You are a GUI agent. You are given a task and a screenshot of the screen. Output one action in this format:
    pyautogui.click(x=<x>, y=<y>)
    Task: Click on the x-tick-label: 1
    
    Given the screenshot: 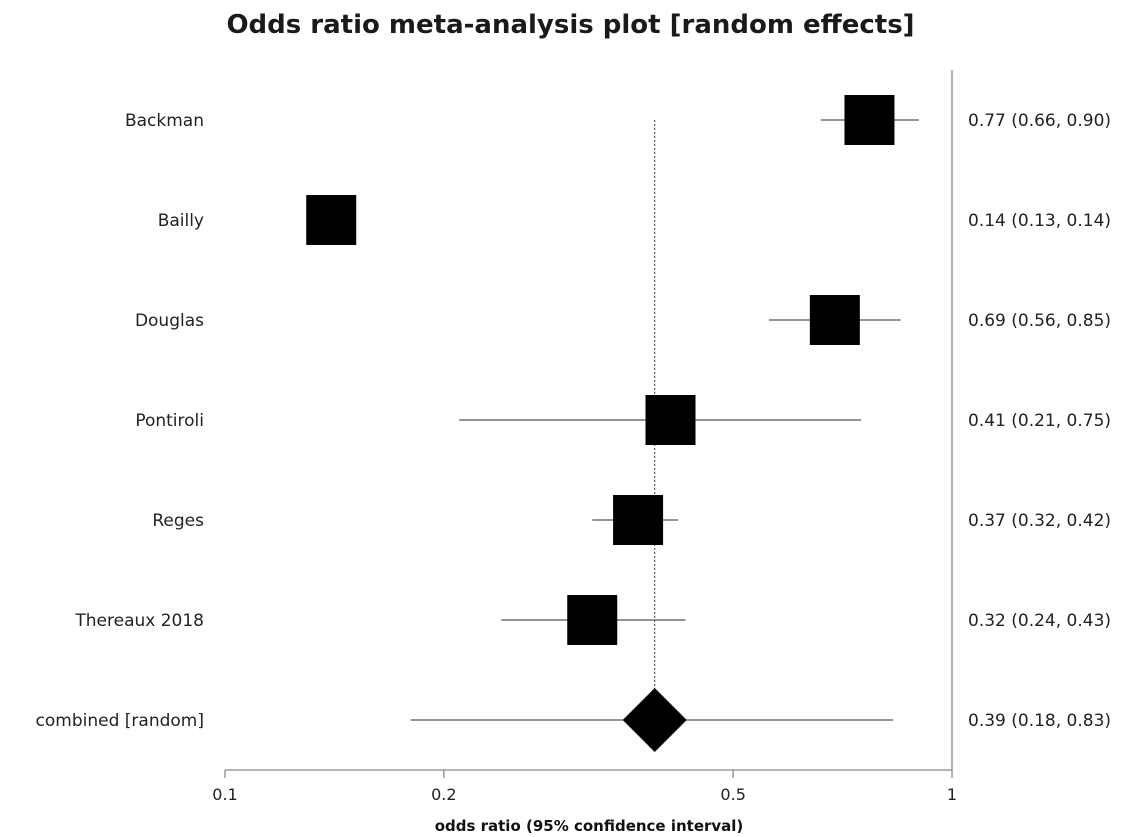 What is the action you would take?
    pyautogui.click(x=952, y=794)
    